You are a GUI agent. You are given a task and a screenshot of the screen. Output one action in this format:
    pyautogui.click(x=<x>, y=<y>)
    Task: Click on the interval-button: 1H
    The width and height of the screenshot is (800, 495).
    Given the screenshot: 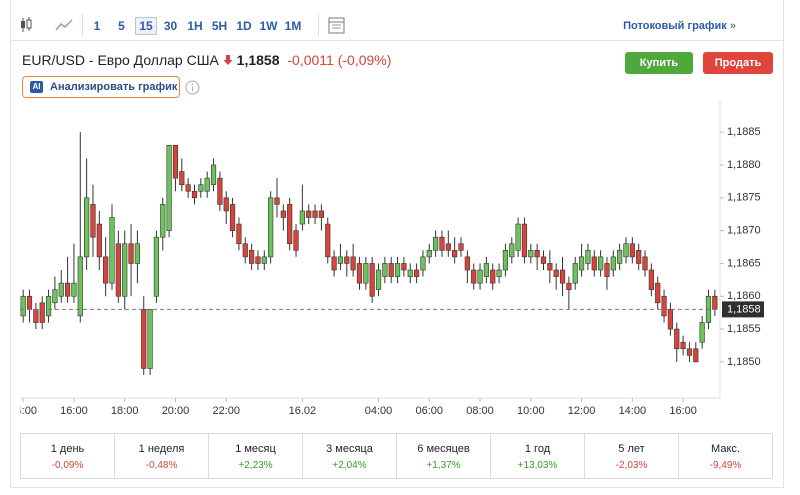 What is the action you would take?
    pyautogui.click(x=195, y=26)
    